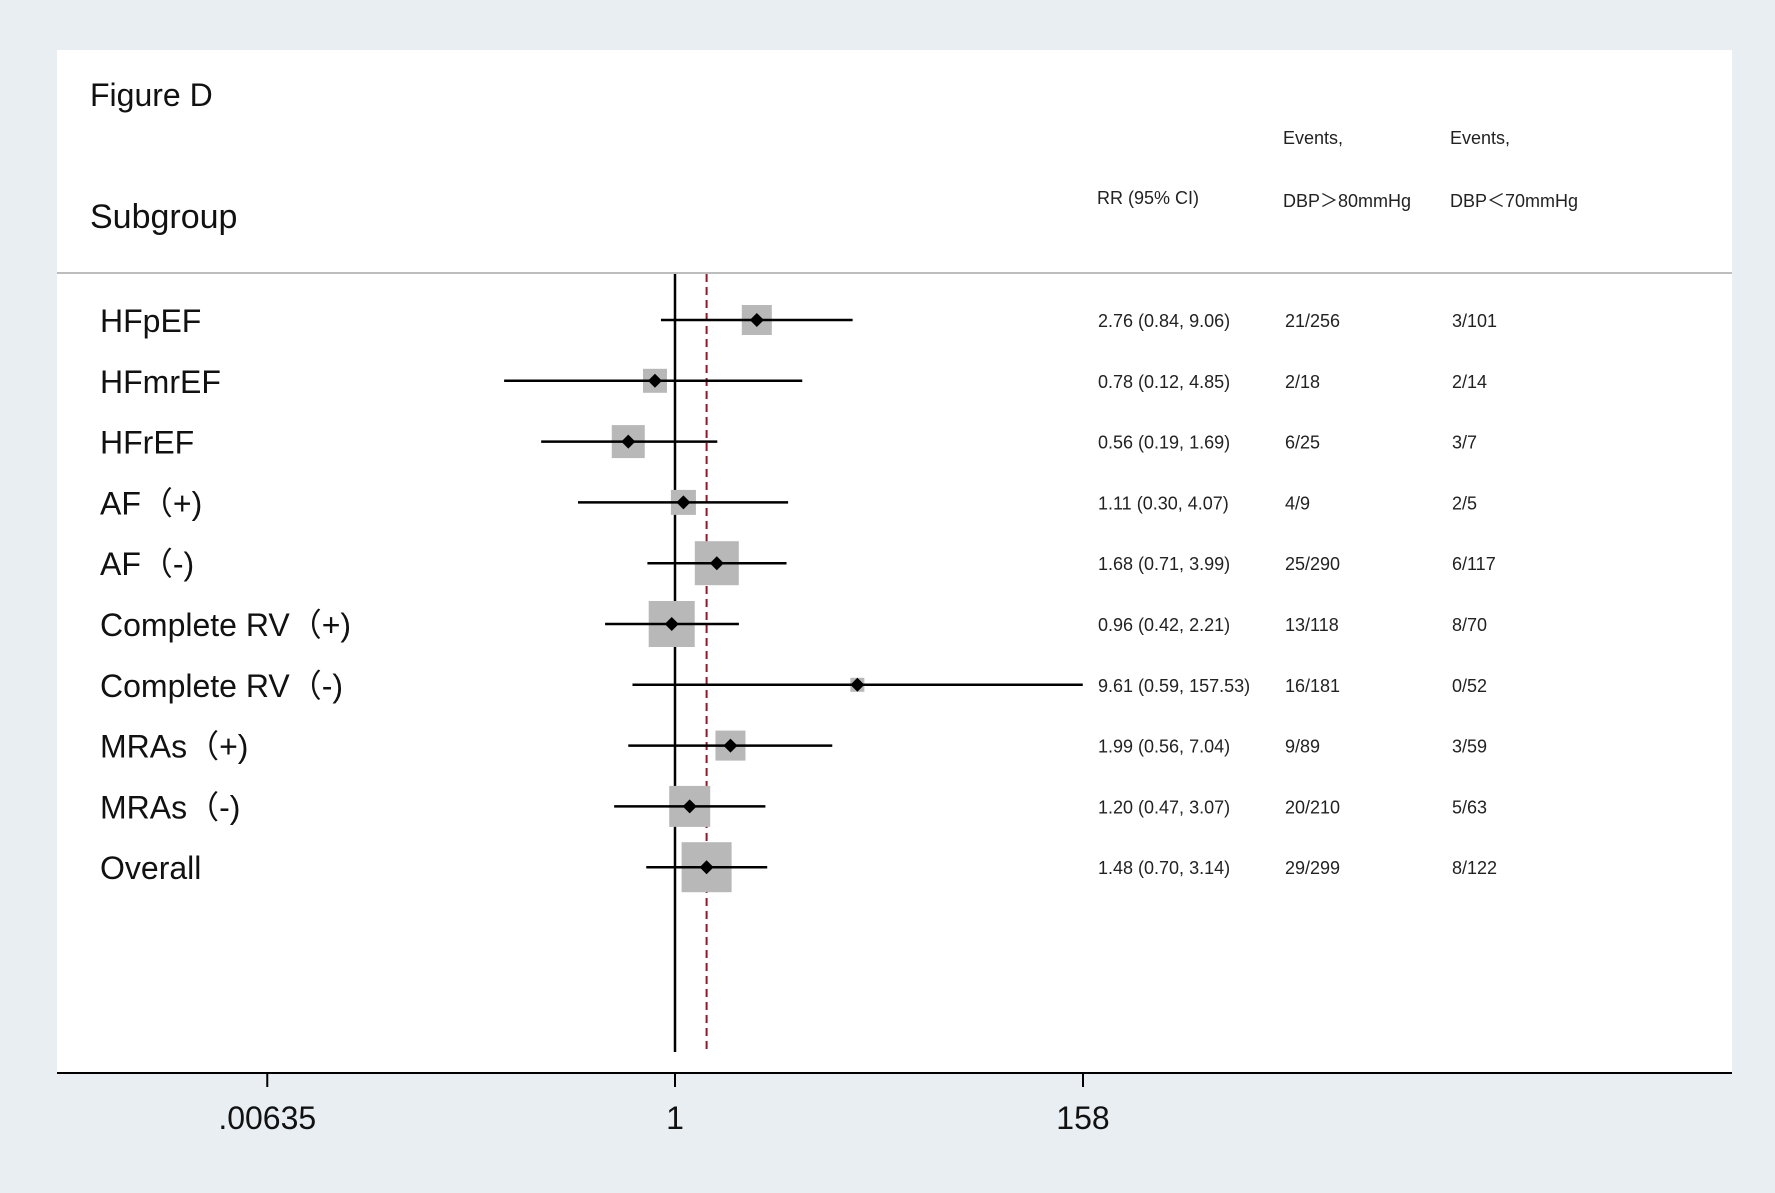  I want to click on forest-row: AF（+) 1.11 (0.30, 4.07) 4/9 2/5, so click(788, 503).